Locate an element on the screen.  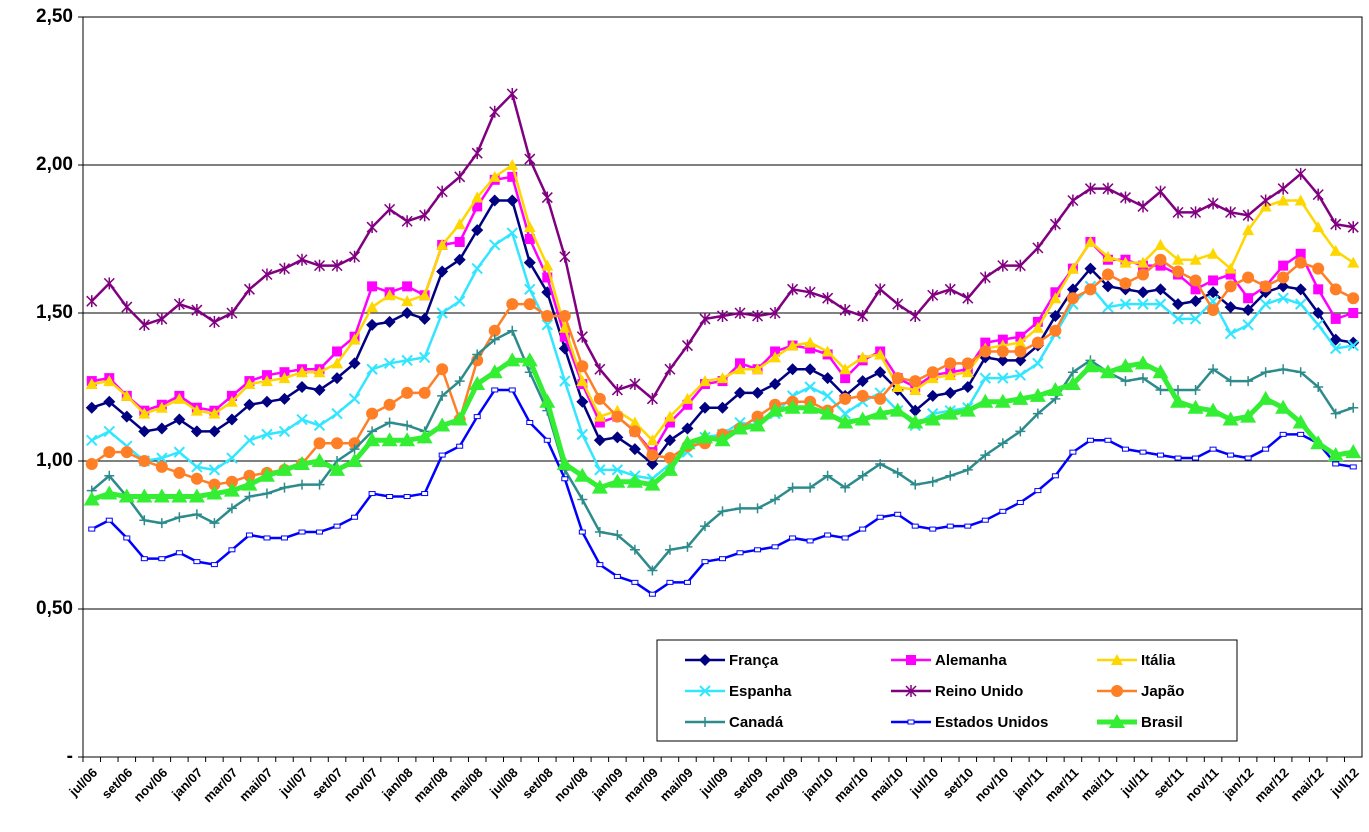
legend-label: Espanha is located at coordinates (760, 691).